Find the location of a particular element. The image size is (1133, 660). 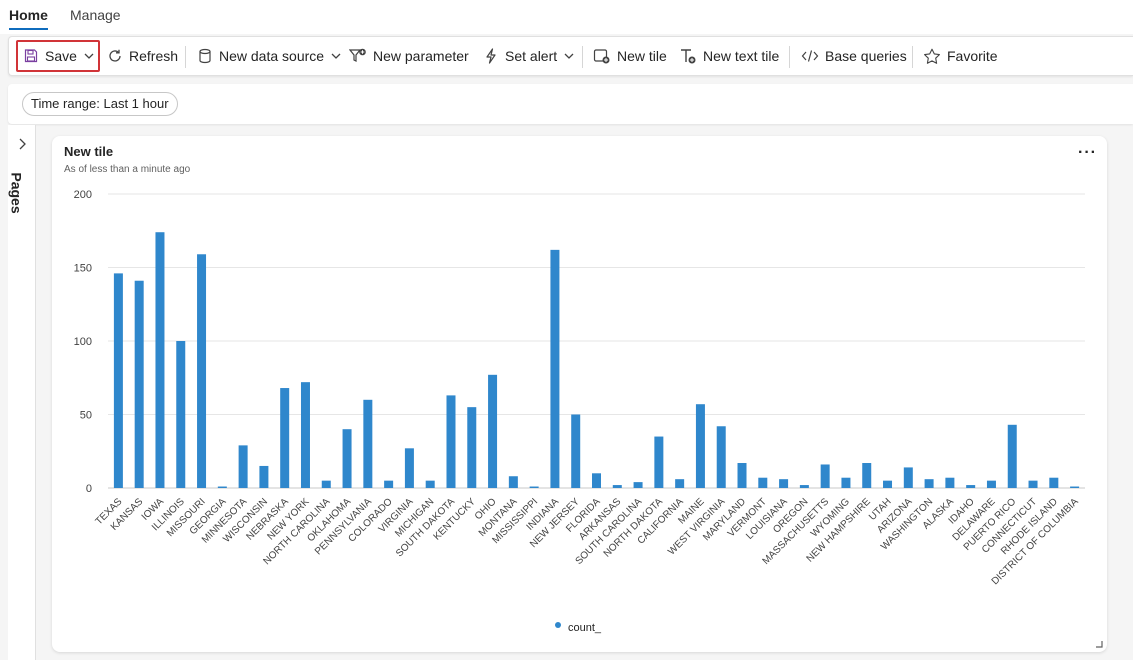

star-icon is located at coordinates (932, 56).